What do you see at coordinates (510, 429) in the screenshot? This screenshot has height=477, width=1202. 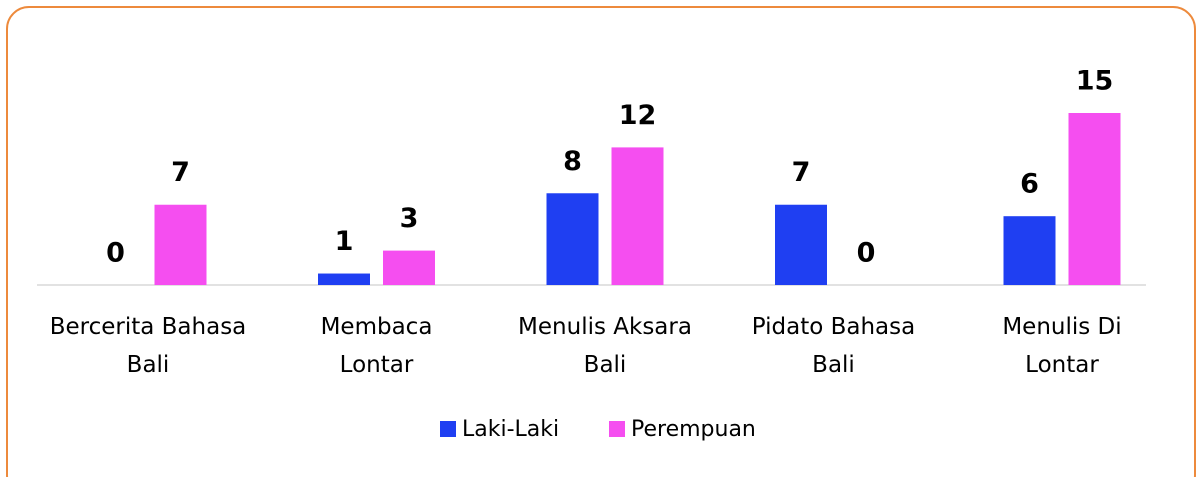 I see `legend-label: Laki-Laki` at bounding box center [510, 429].